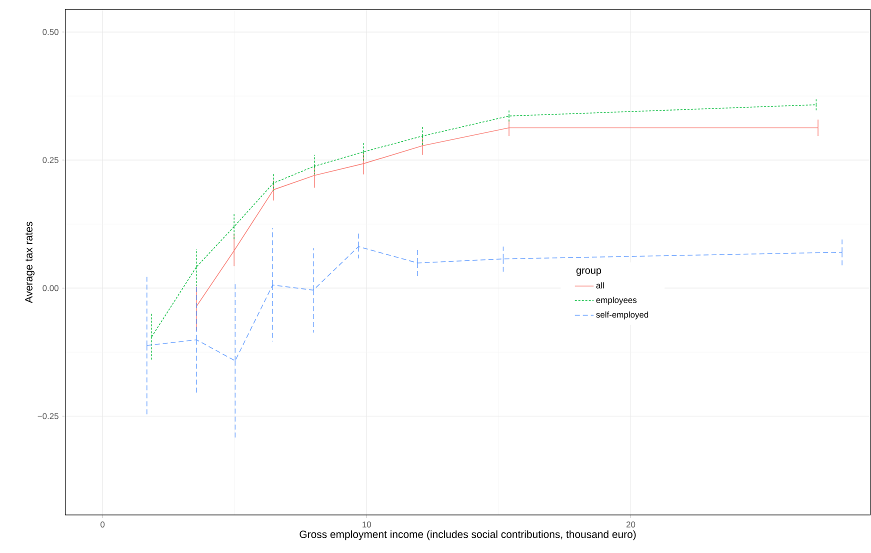 The image size is (871, 553). Describe the element at coordinates (589, 272) in the screenshot. I see `legend-title: group` at that location.